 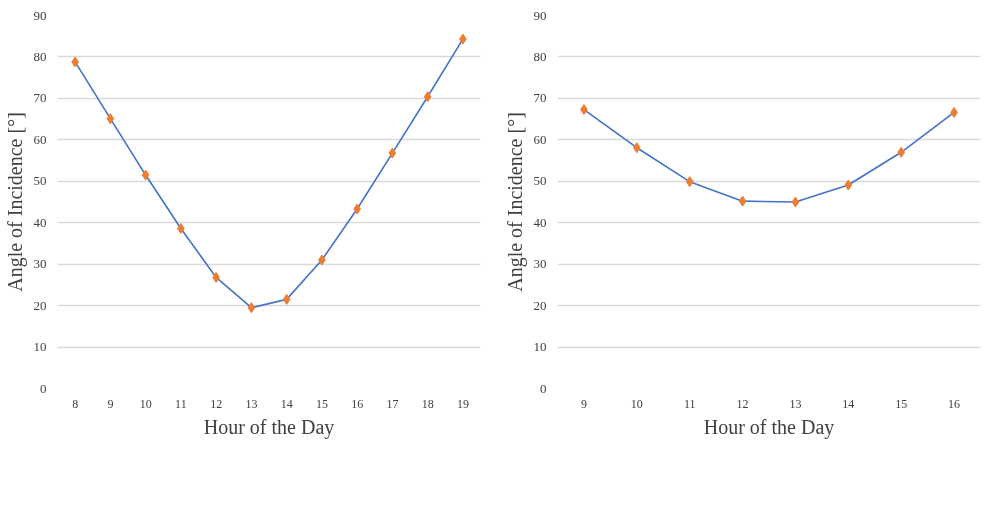 I want to click on x-tick-label: 8, so click(x=75, y=403).